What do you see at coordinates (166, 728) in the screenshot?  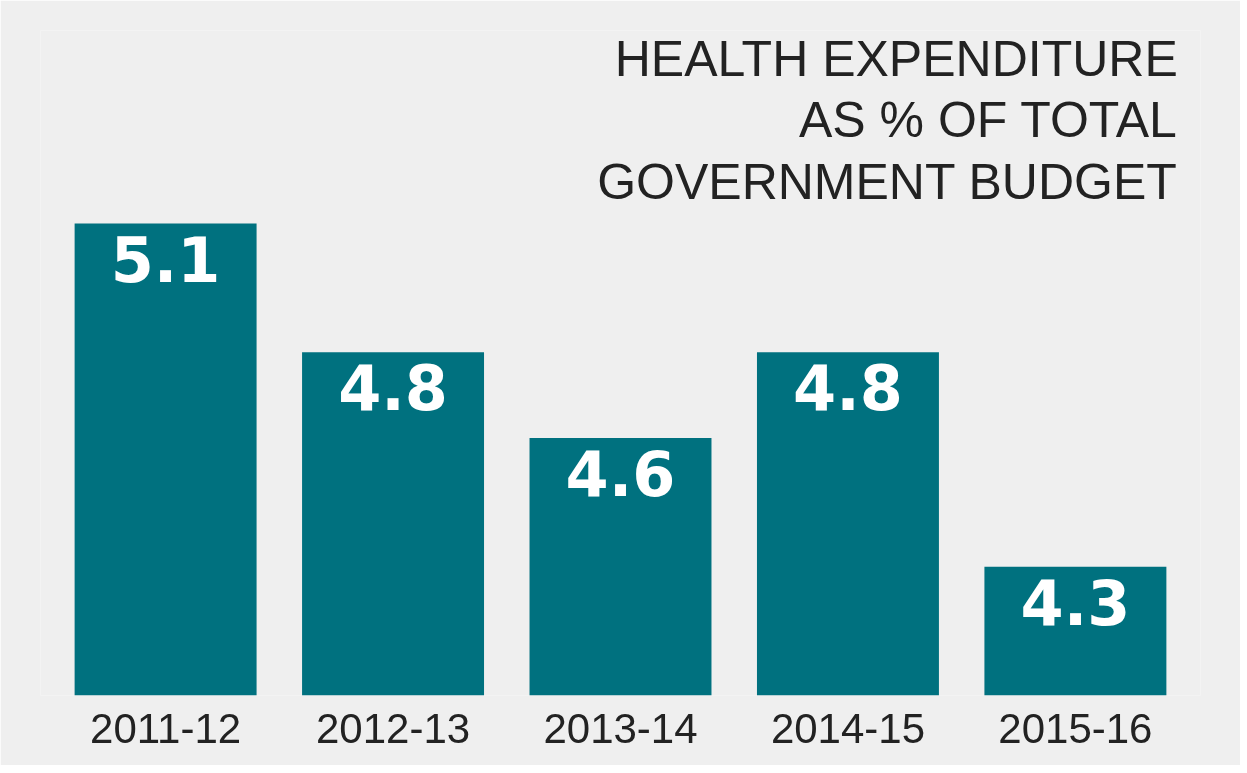 I see `x-tick-label: 2011-12` at bounding box center [166, 728].